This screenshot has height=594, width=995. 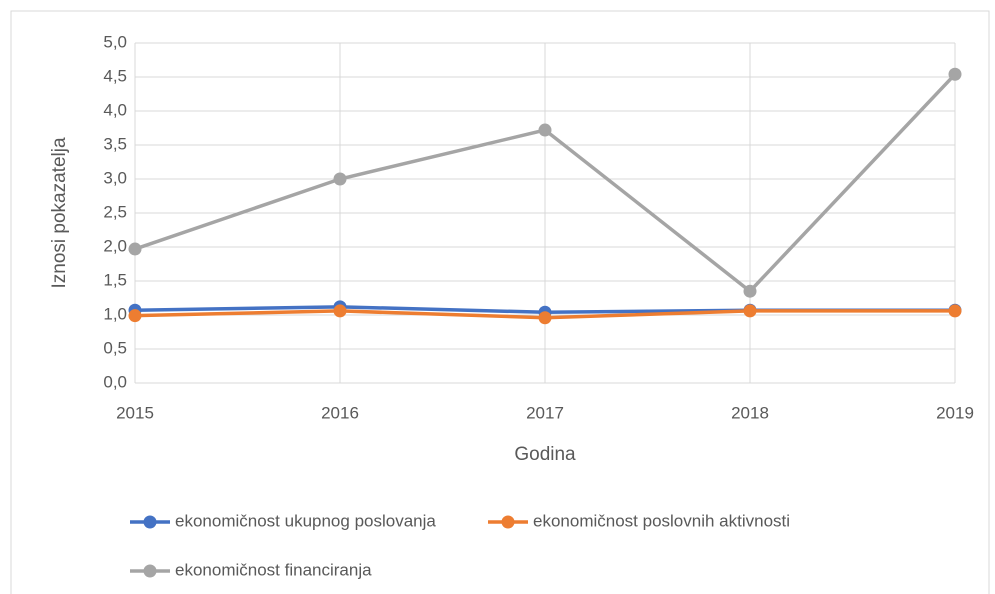 I want to click on y-tick-label: 2,5, so click(x=115, y=211).